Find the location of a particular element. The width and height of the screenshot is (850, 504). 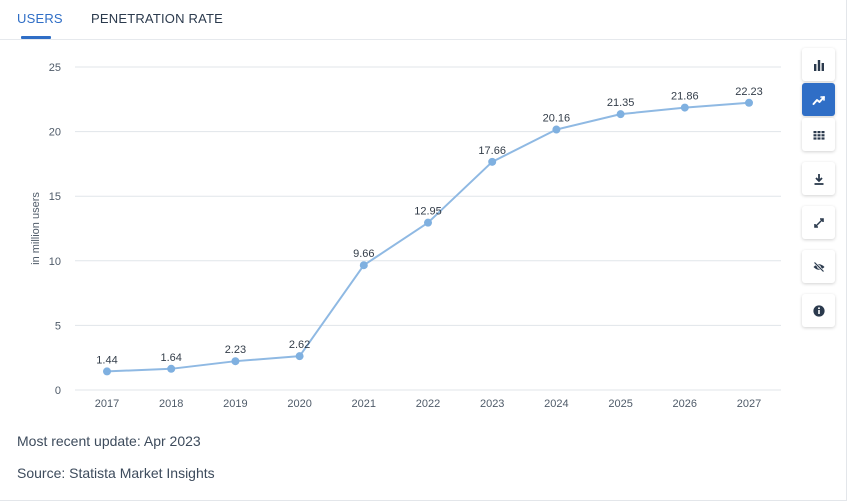

tab-bar: USERS PENETRATION RATE is located at coordinates (423, 20).